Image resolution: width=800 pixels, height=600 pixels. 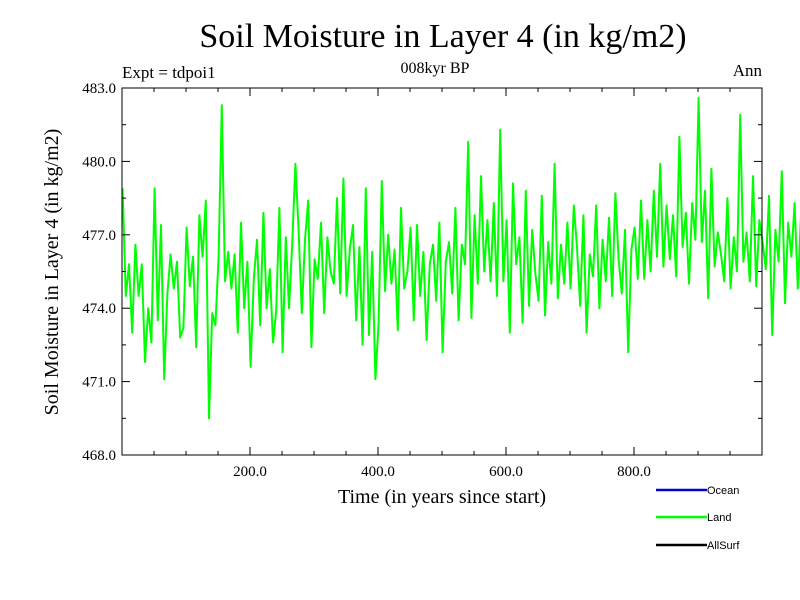 What do you see at coordinates (99, 456) in the screenshot?
I see `y-tick-label: 468.0` at bounding box center [99, 456].